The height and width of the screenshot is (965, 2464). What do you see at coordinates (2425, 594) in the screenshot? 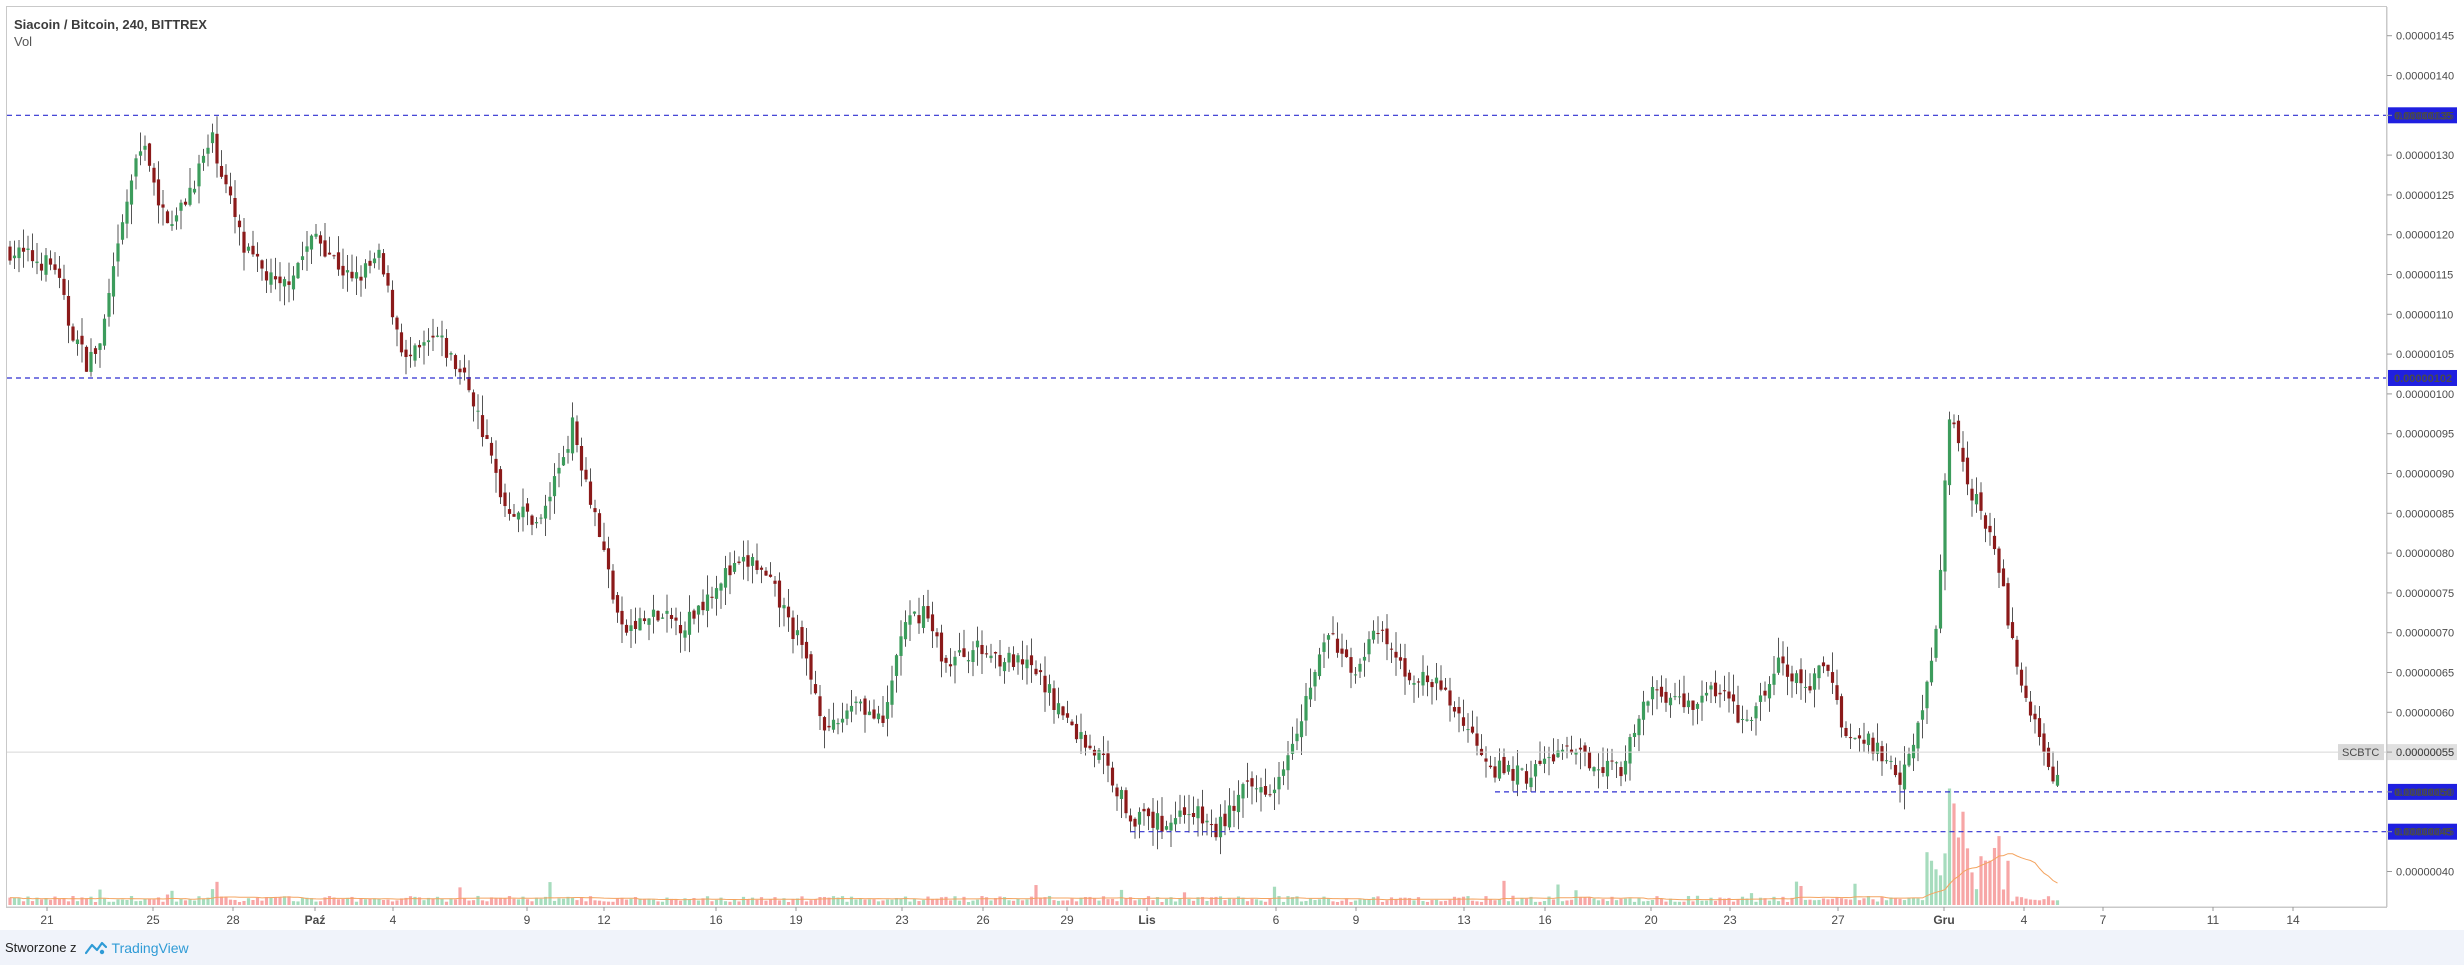
I see `price-tick-label: 0.00000075` at bounding box center [2425, 594].